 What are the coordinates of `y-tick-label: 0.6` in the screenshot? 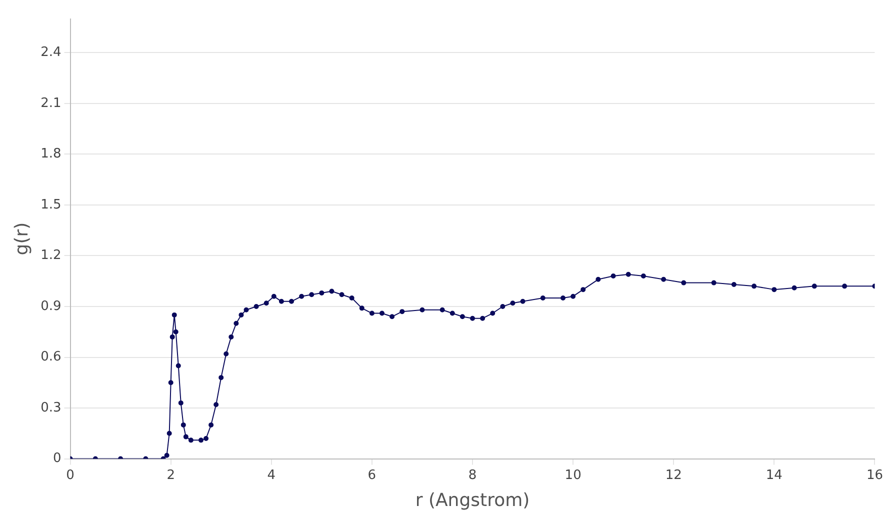 It's located at (51, 357).